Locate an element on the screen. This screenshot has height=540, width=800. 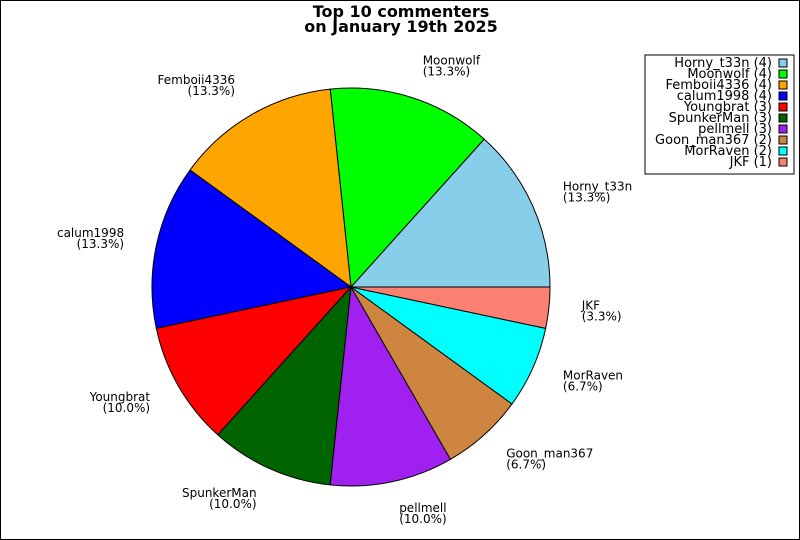
slice-percent-morraven: (6.7%) is located at coordinates (583, 386).